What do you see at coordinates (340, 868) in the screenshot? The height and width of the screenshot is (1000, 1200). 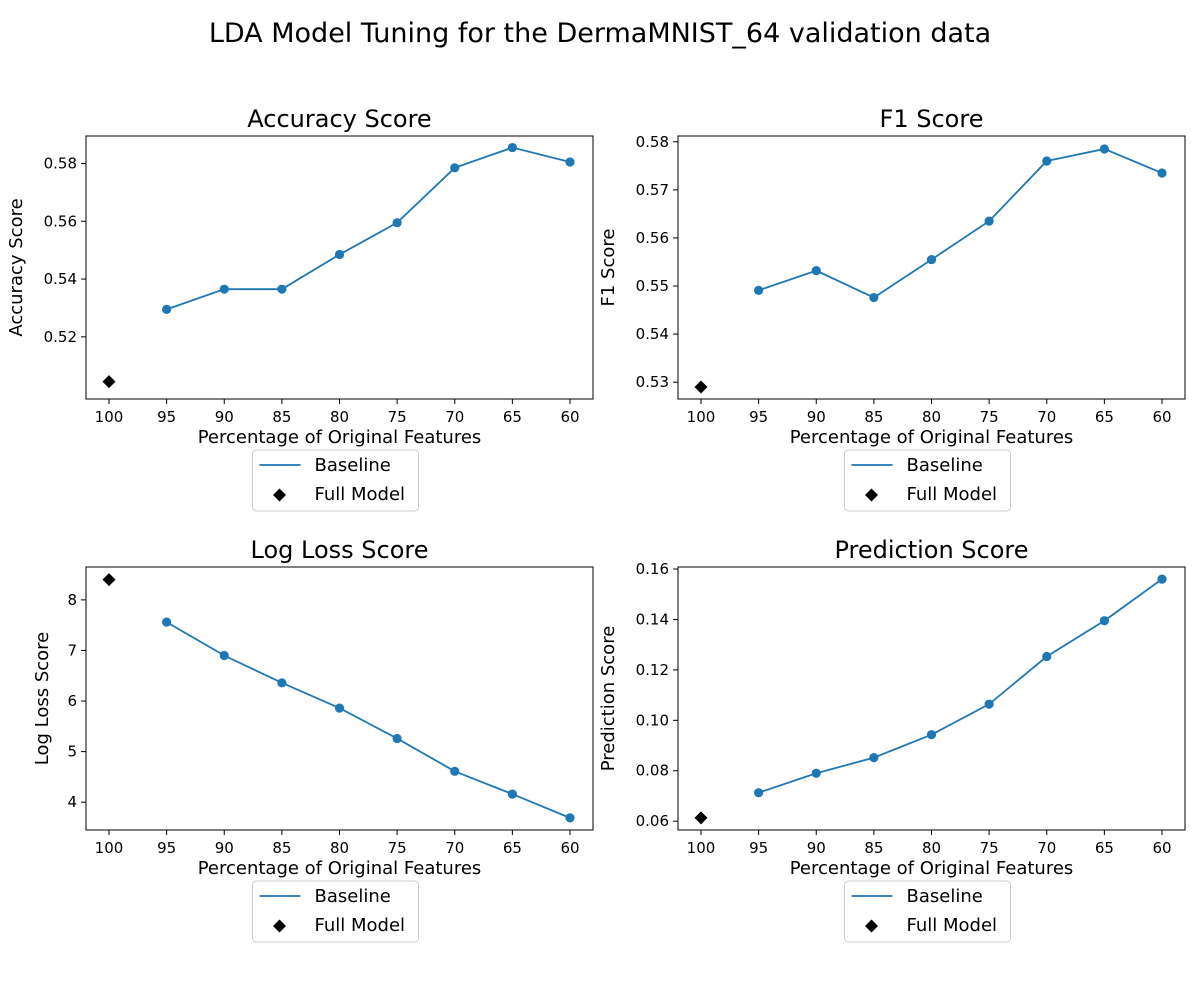 I see `x-axis-label: Percentage of Original Features` at bounding box center [340, 868].